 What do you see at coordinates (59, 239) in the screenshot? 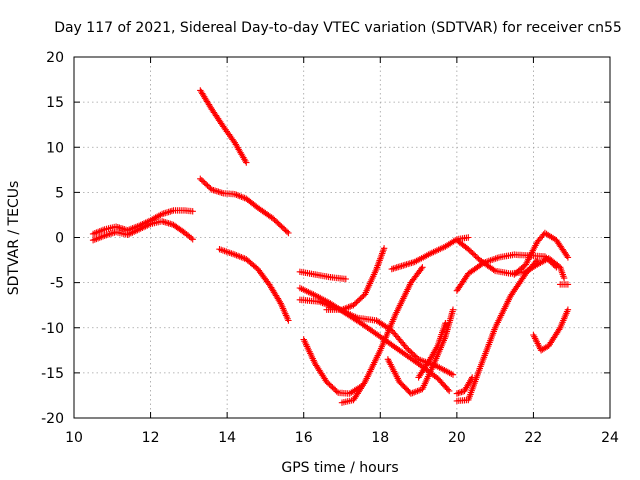
I see `y-tick-label: 0` at bounding box center [59, 239].